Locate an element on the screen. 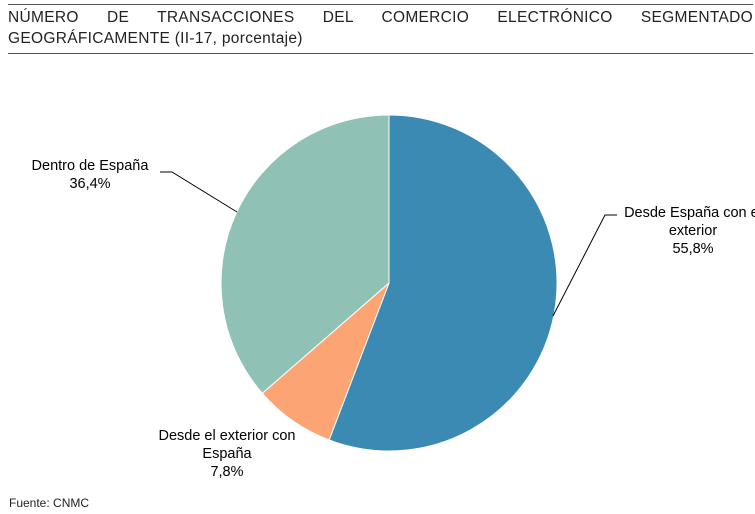 This screenshot has height=514, width=755. slice-label: Dentro de España 36,4% is located at coordinates (90, 175).